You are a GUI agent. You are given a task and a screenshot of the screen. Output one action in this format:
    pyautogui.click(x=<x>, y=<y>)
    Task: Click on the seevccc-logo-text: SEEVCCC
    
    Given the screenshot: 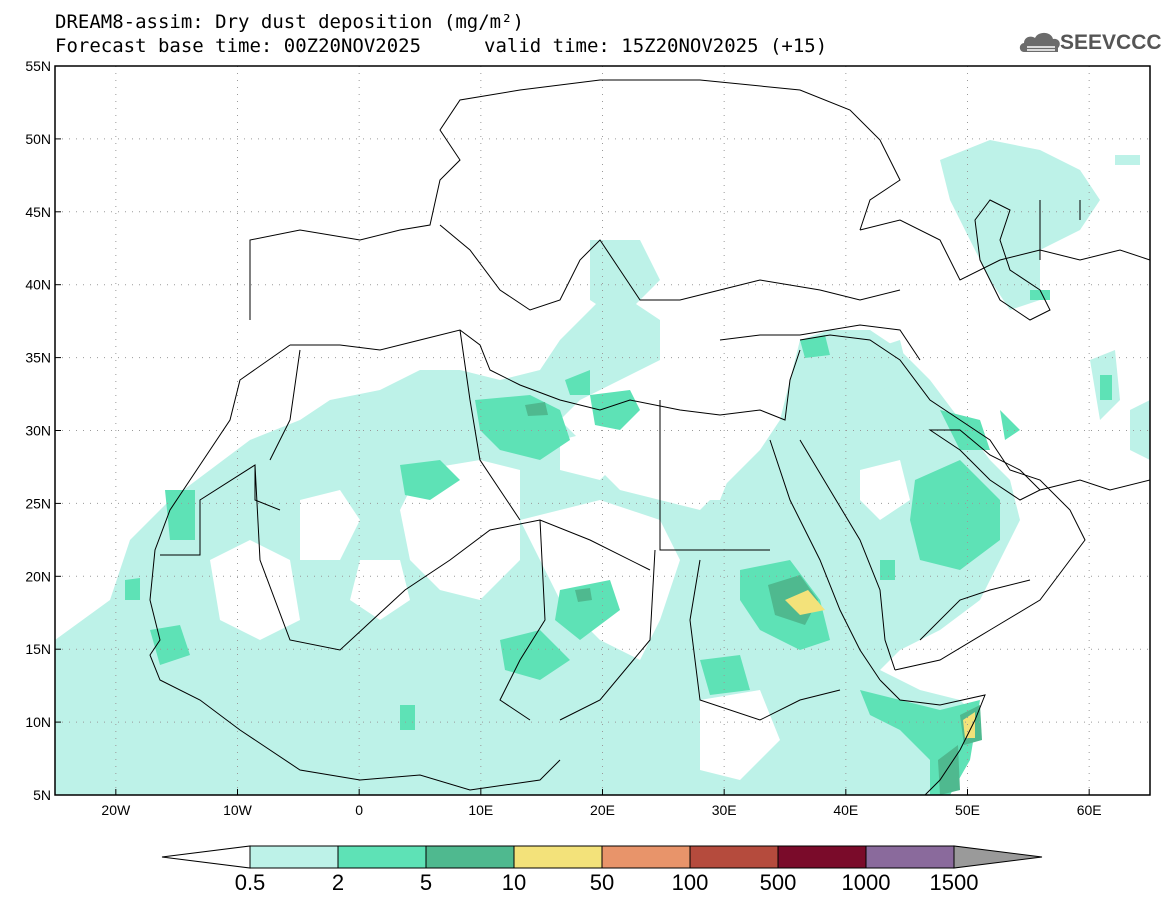 What is the action you would take?
    pyautogui.click(x=1111, y=42)
    